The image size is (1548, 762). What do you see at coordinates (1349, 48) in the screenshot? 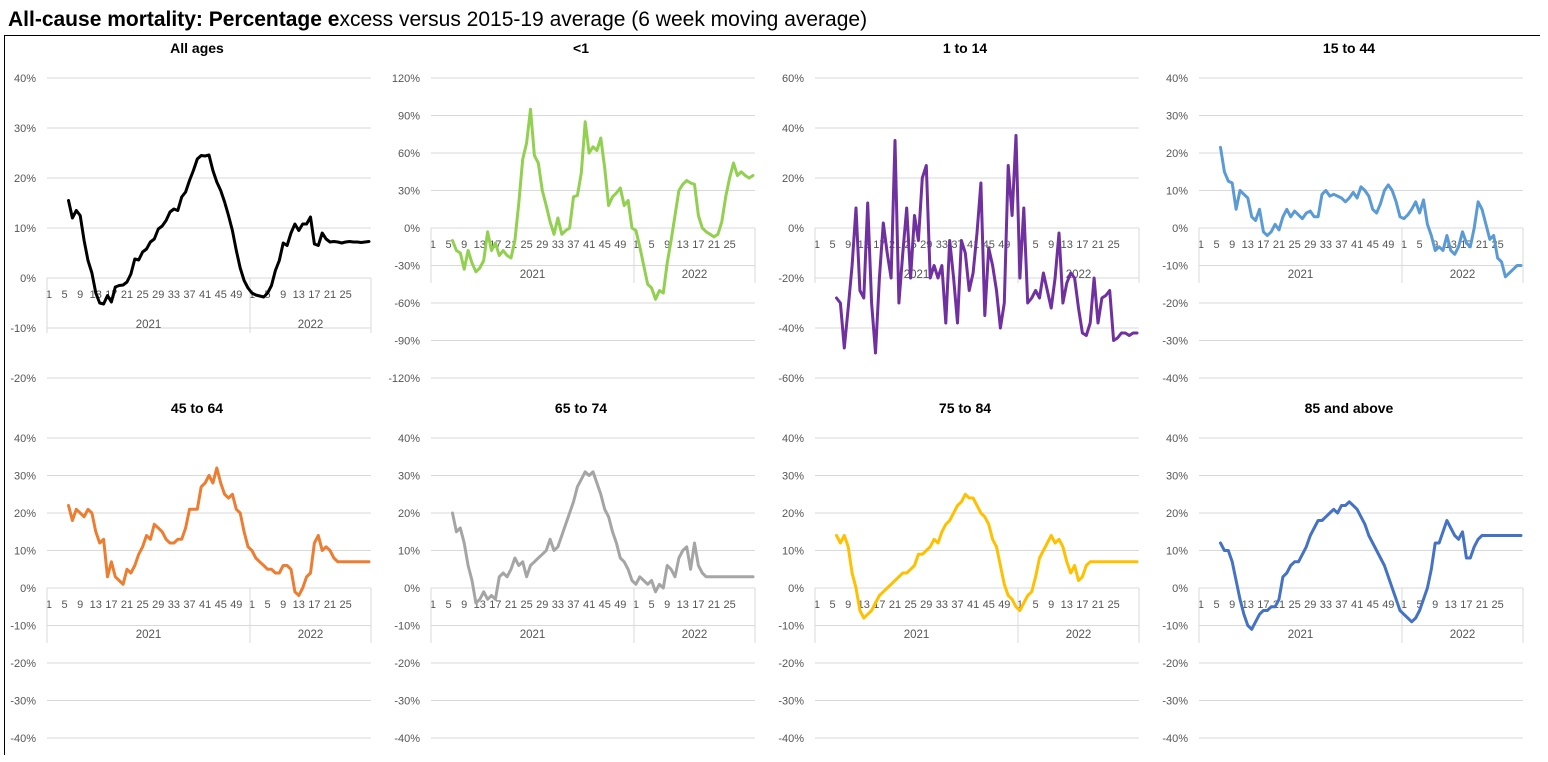
I see `panel-title: 15 to 44` at bounding box center [1349, 48].